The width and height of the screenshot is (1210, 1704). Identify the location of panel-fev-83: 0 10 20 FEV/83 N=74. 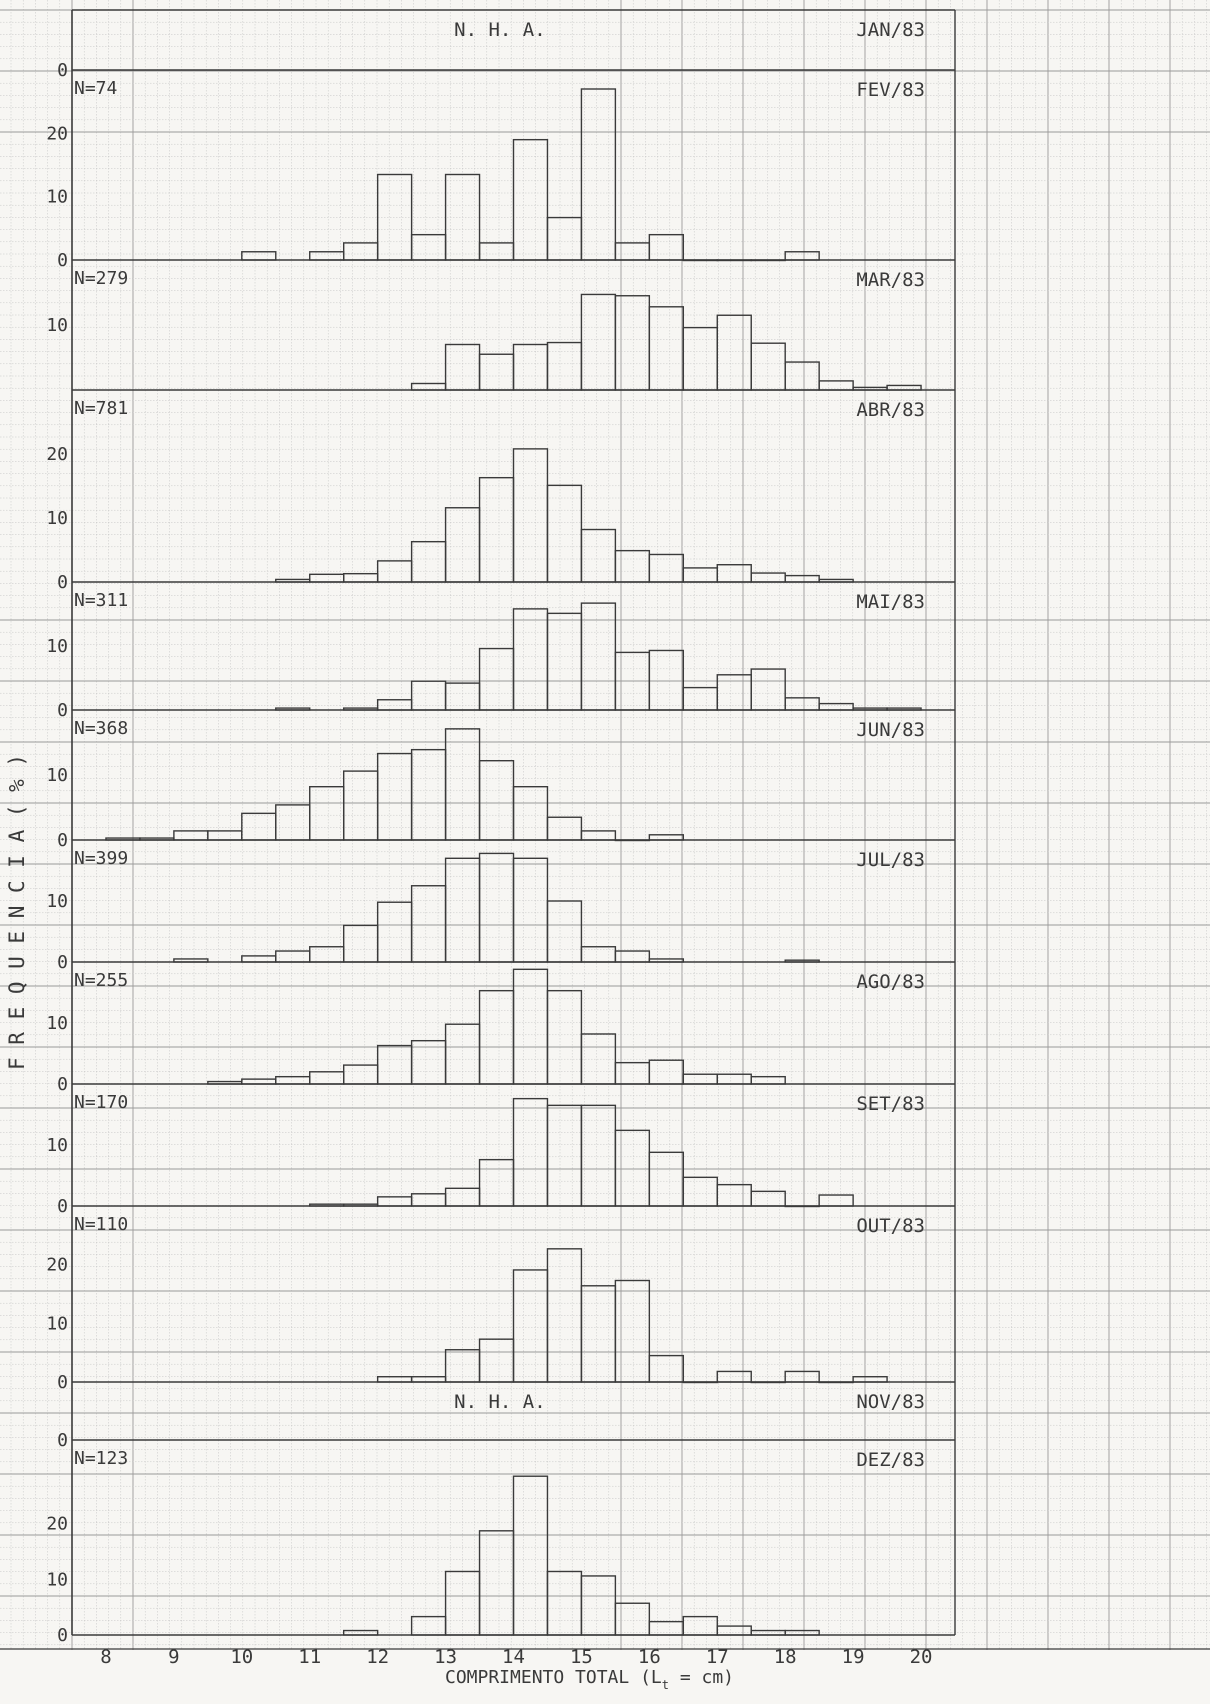
(500, 174).